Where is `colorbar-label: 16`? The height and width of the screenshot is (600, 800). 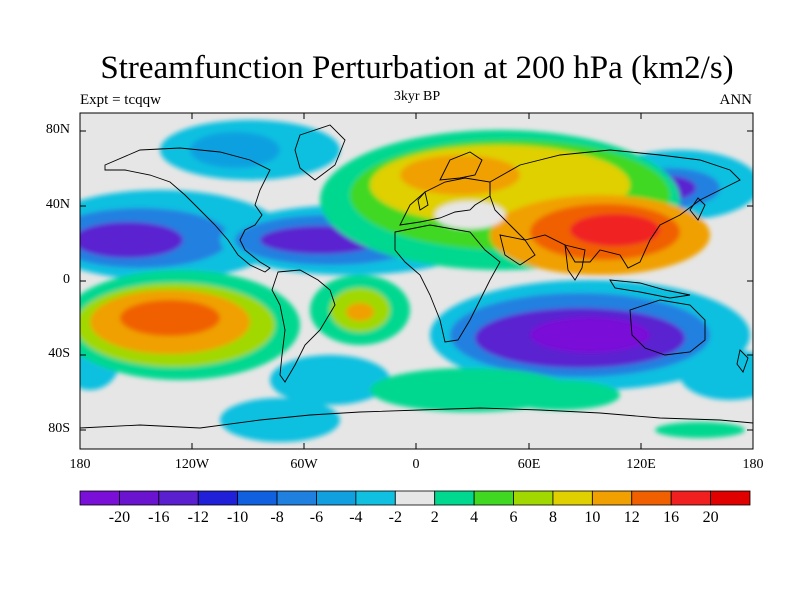 colorbar-label: 16 is located at coordinates (671, 517).